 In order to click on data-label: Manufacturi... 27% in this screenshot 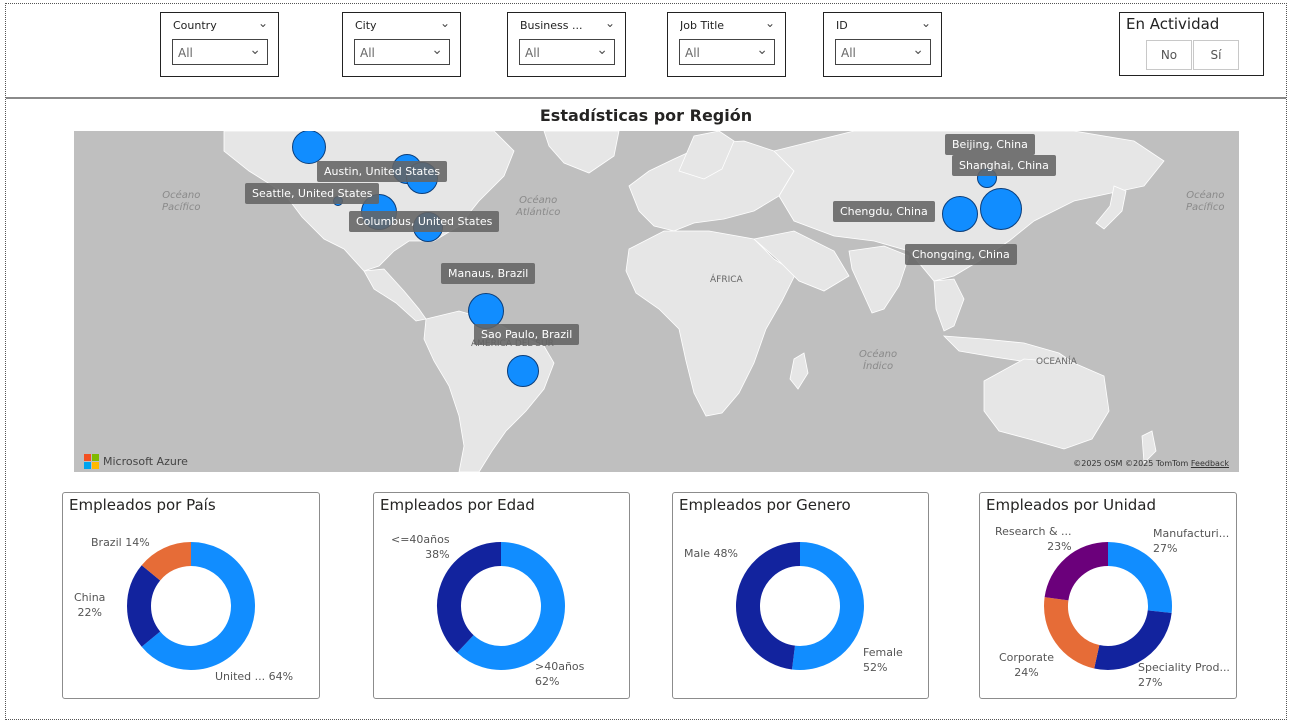, I will do `click(1191, 541)`.